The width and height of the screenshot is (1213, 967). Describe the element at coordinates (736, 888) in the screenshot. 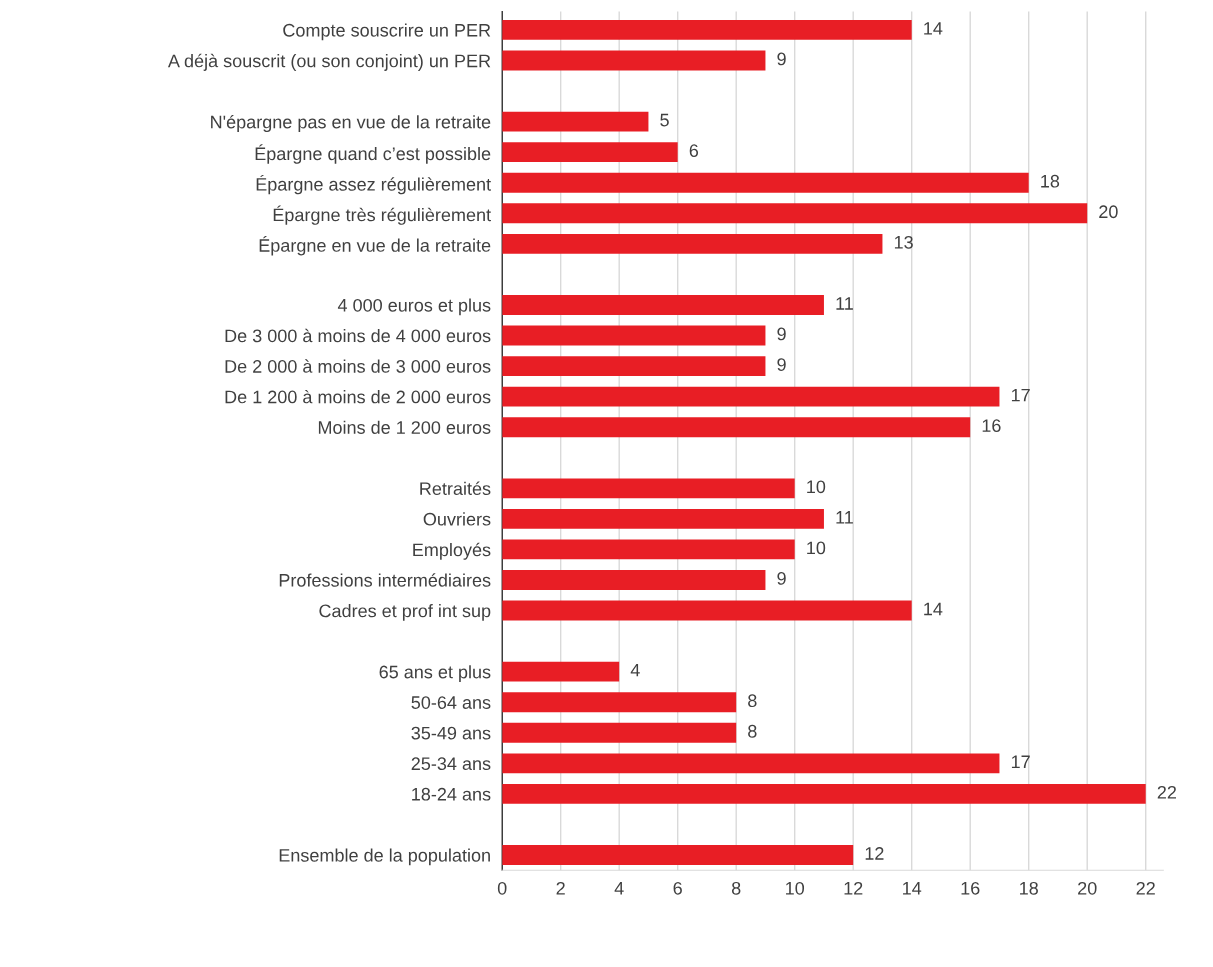

I see `x-tick-label: 8` at that location.